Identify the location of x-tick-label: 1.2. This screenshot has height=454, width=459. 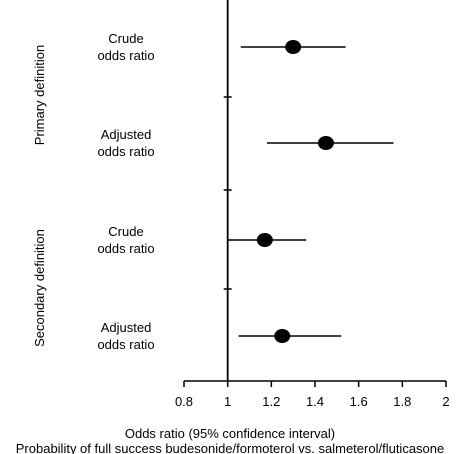
(271, 401).